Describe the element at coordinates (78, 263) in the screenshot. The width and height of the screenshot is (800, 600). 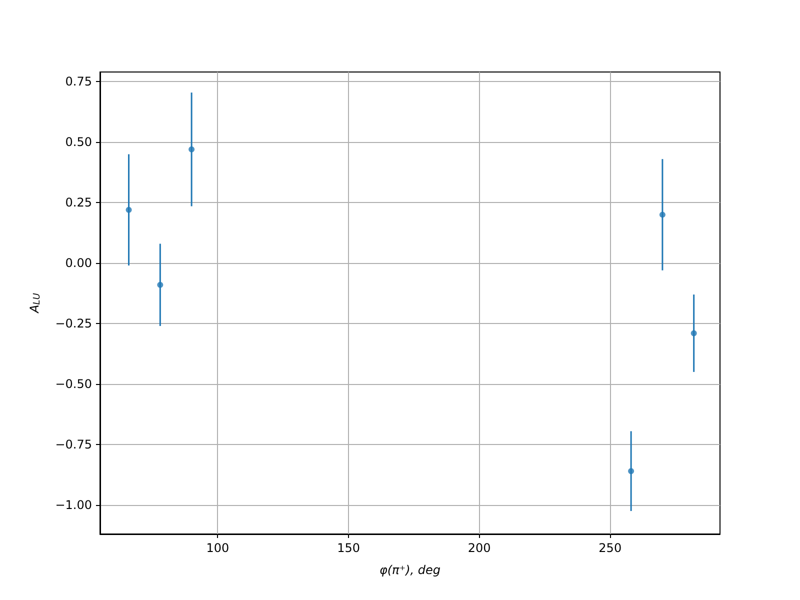
I see `y-tick-label: 0.00` at that location.